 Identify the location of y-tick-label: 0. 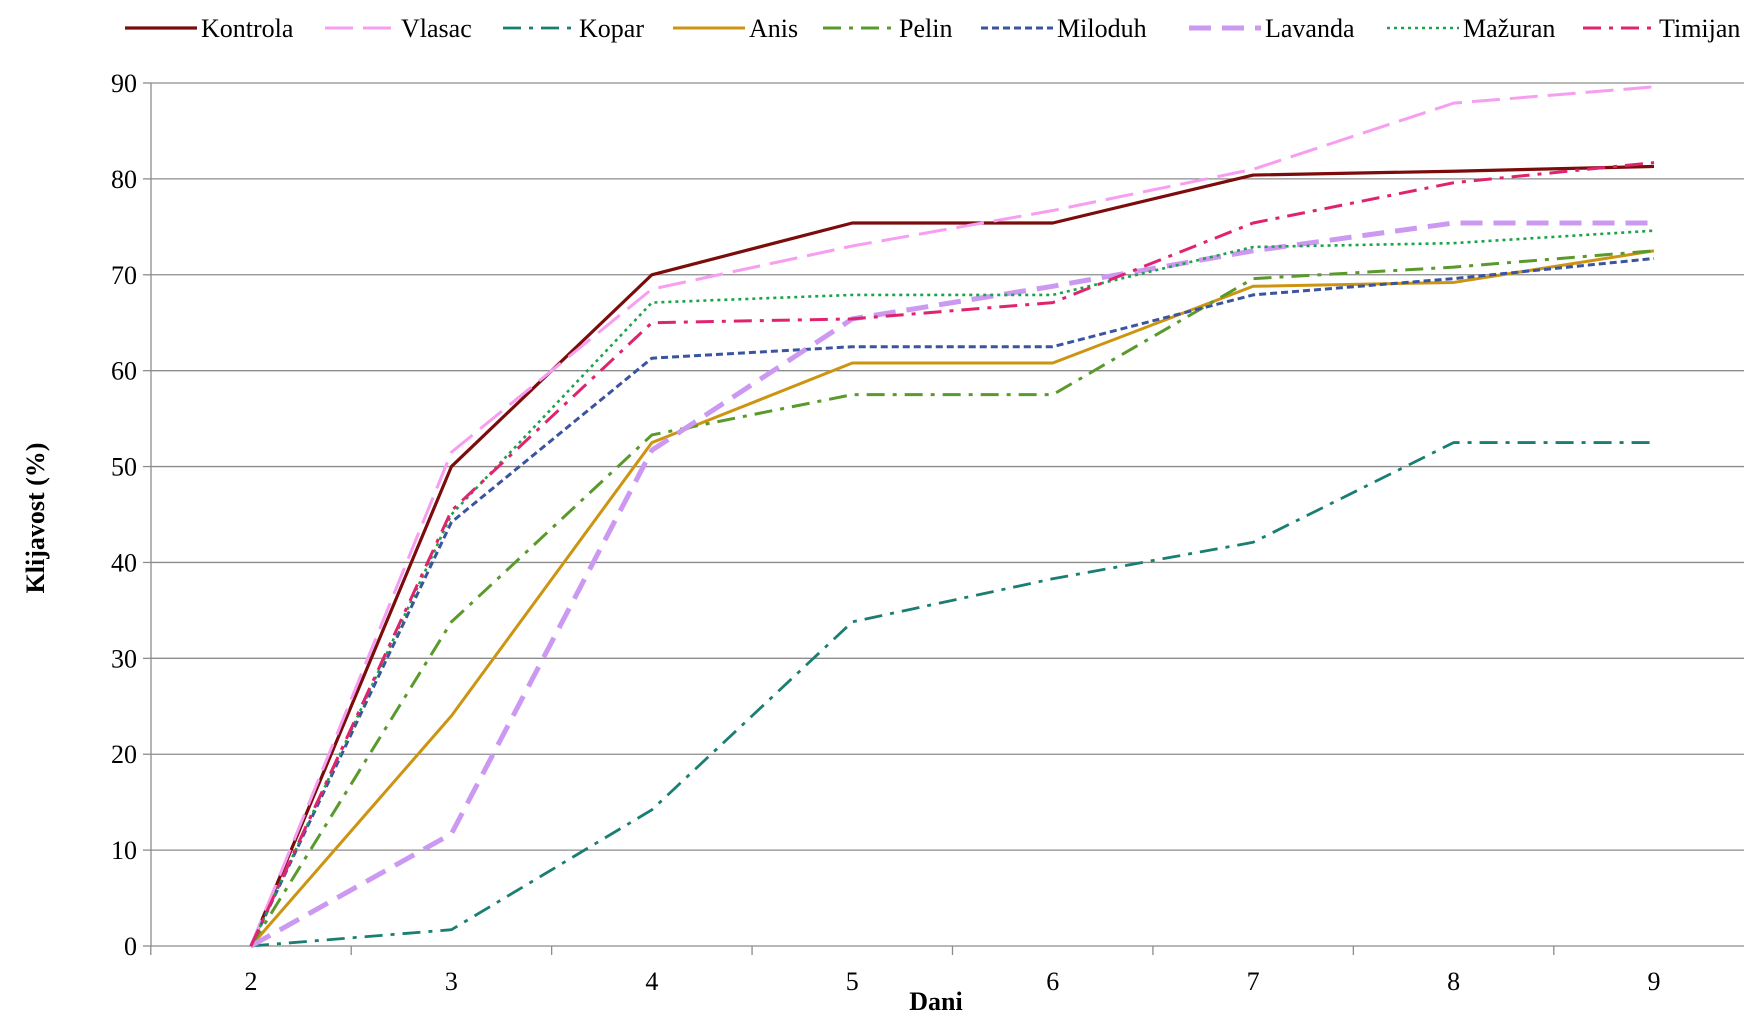
(130, 946).